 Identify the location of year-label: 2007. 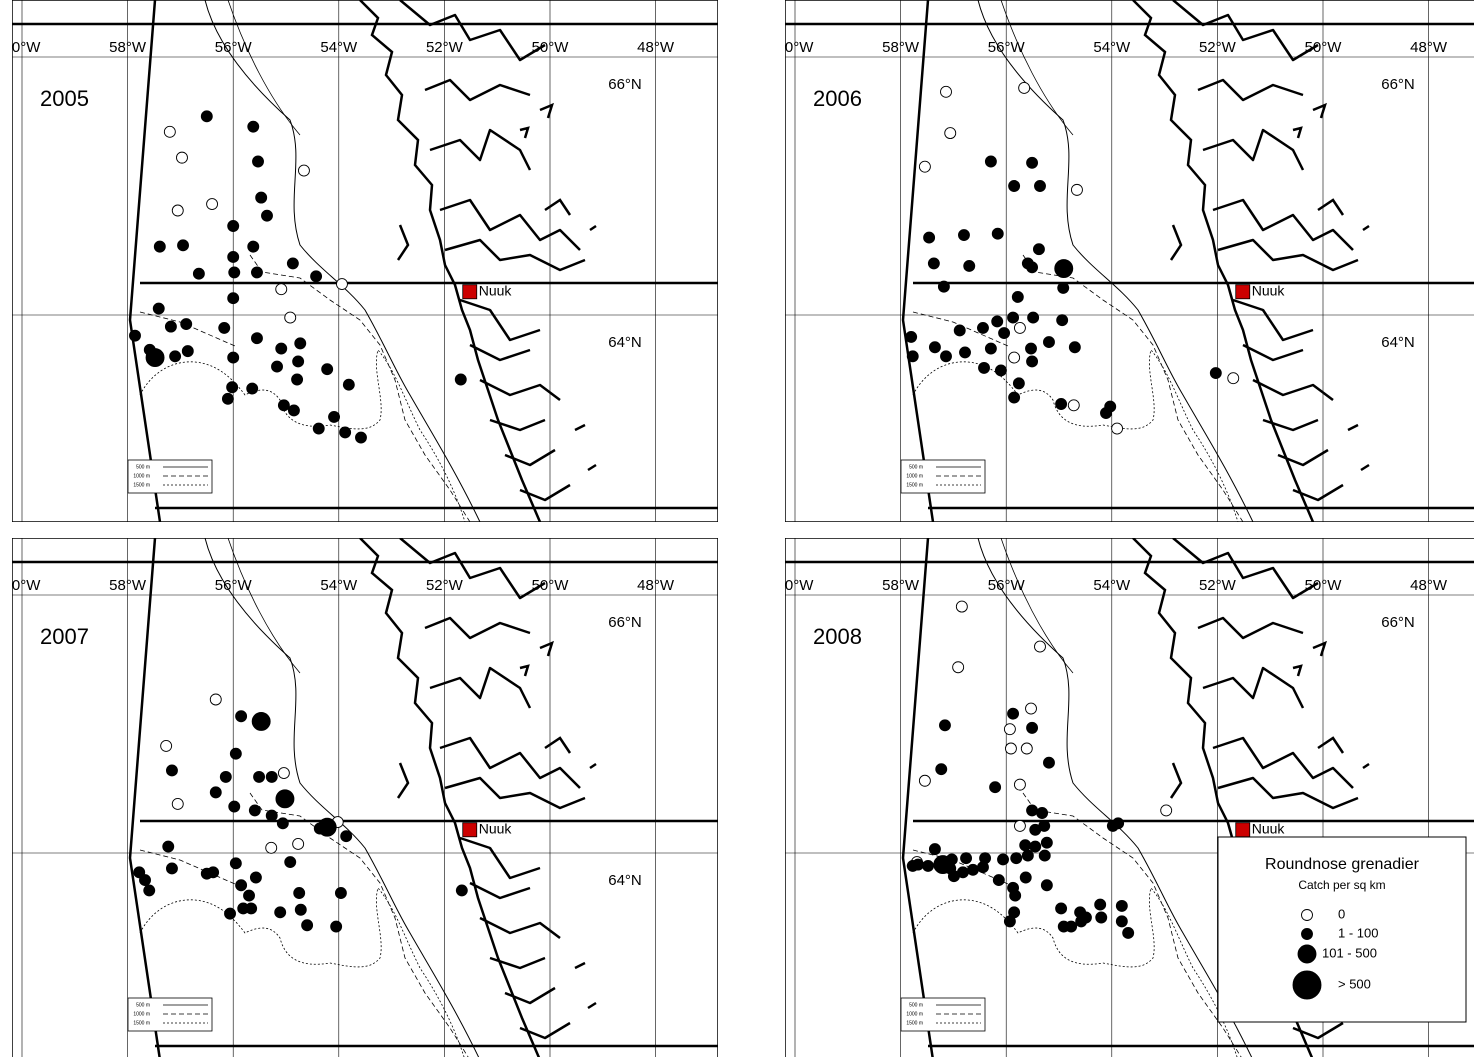
(64, 636).